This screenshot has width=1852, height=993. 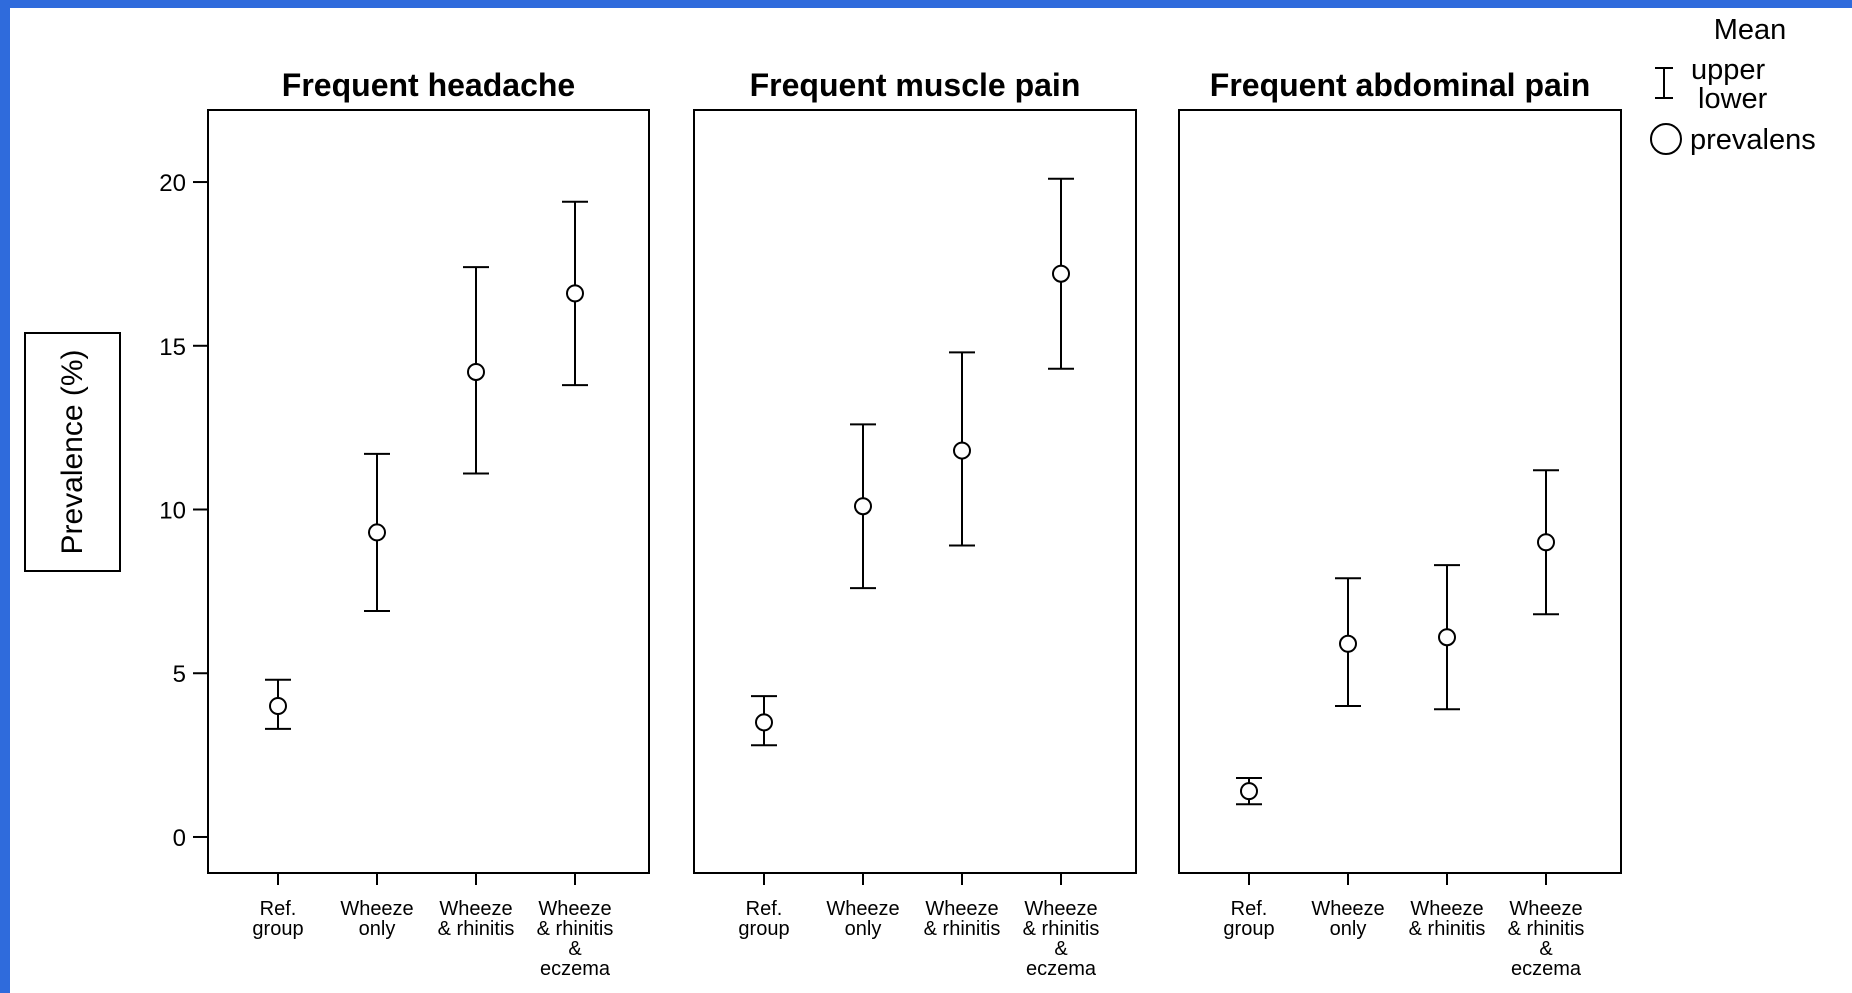 I want to click on y-tick-label: 15, so click(x=172, y=347).